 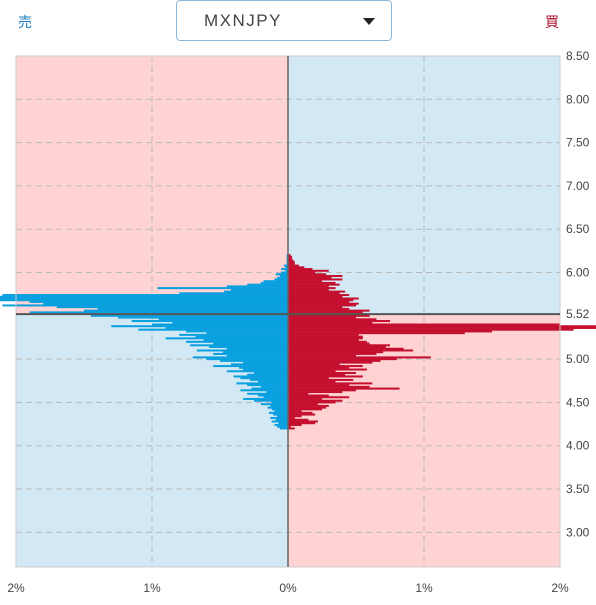 What do you see at coordinates (560, 588) in the screenshot?
I see `x-tick-label: 2%` at bounding box center [560, 588].